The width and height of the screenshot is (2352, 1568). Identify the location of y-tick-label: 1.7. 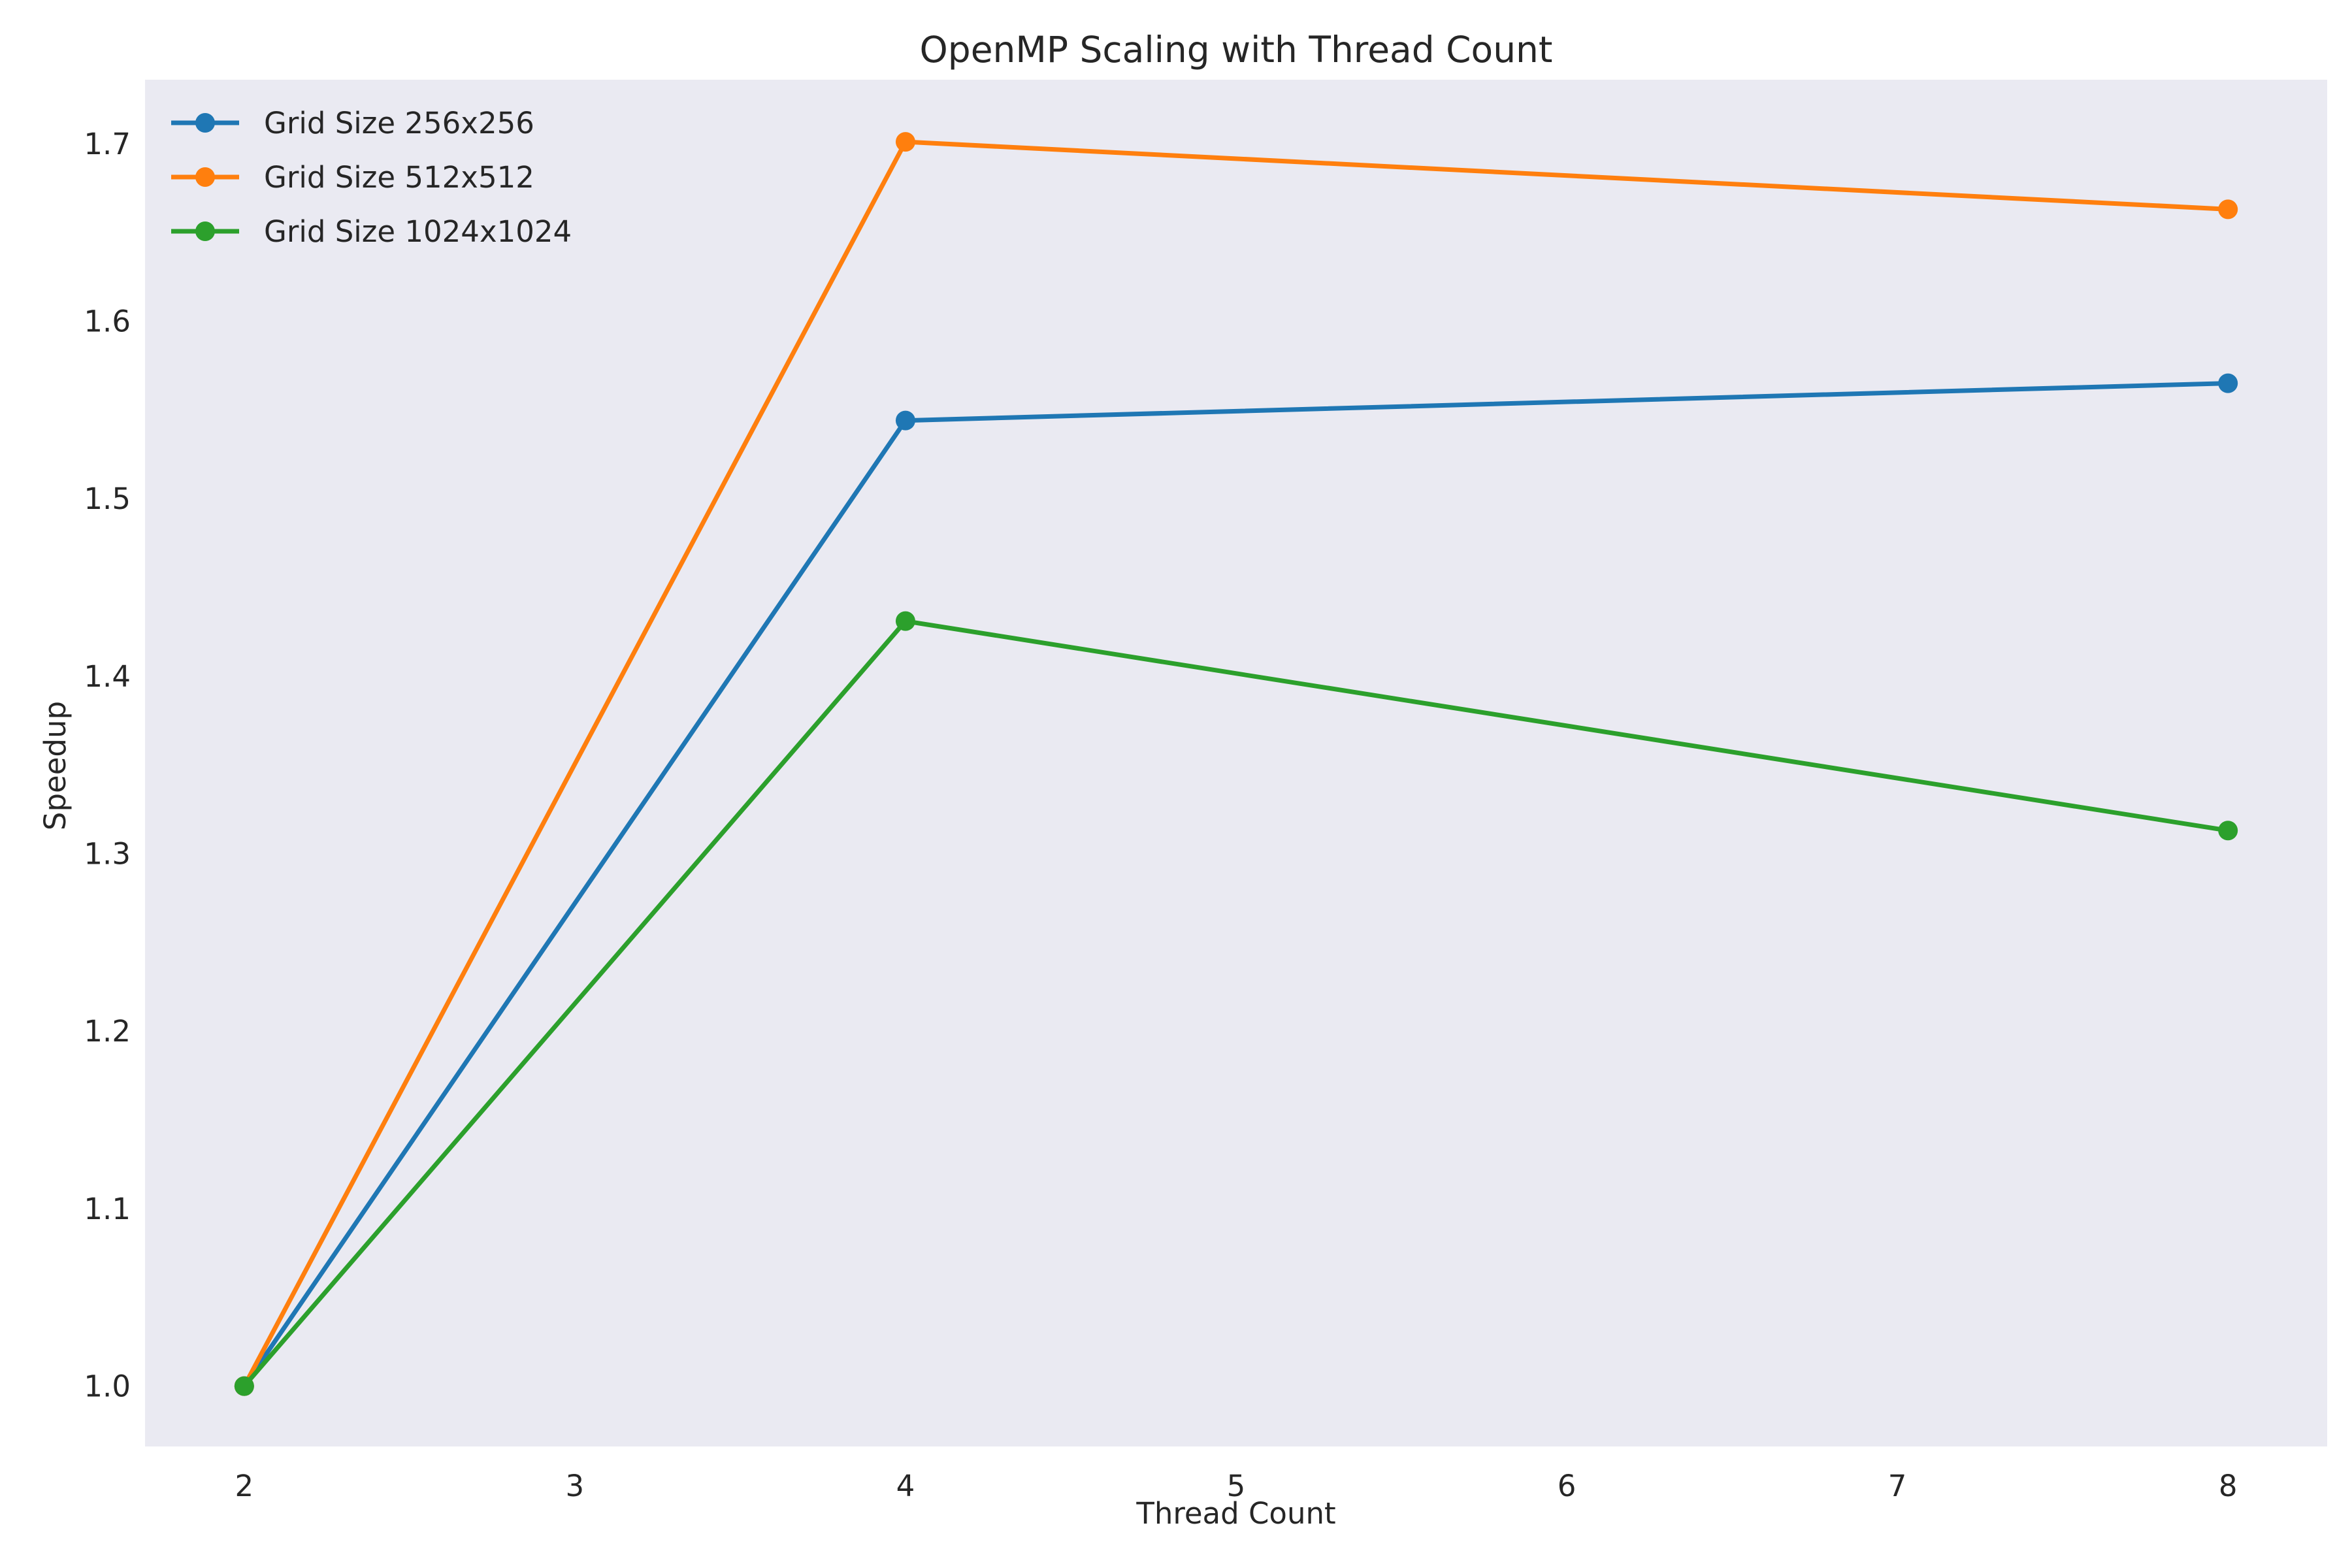
(107, 144).